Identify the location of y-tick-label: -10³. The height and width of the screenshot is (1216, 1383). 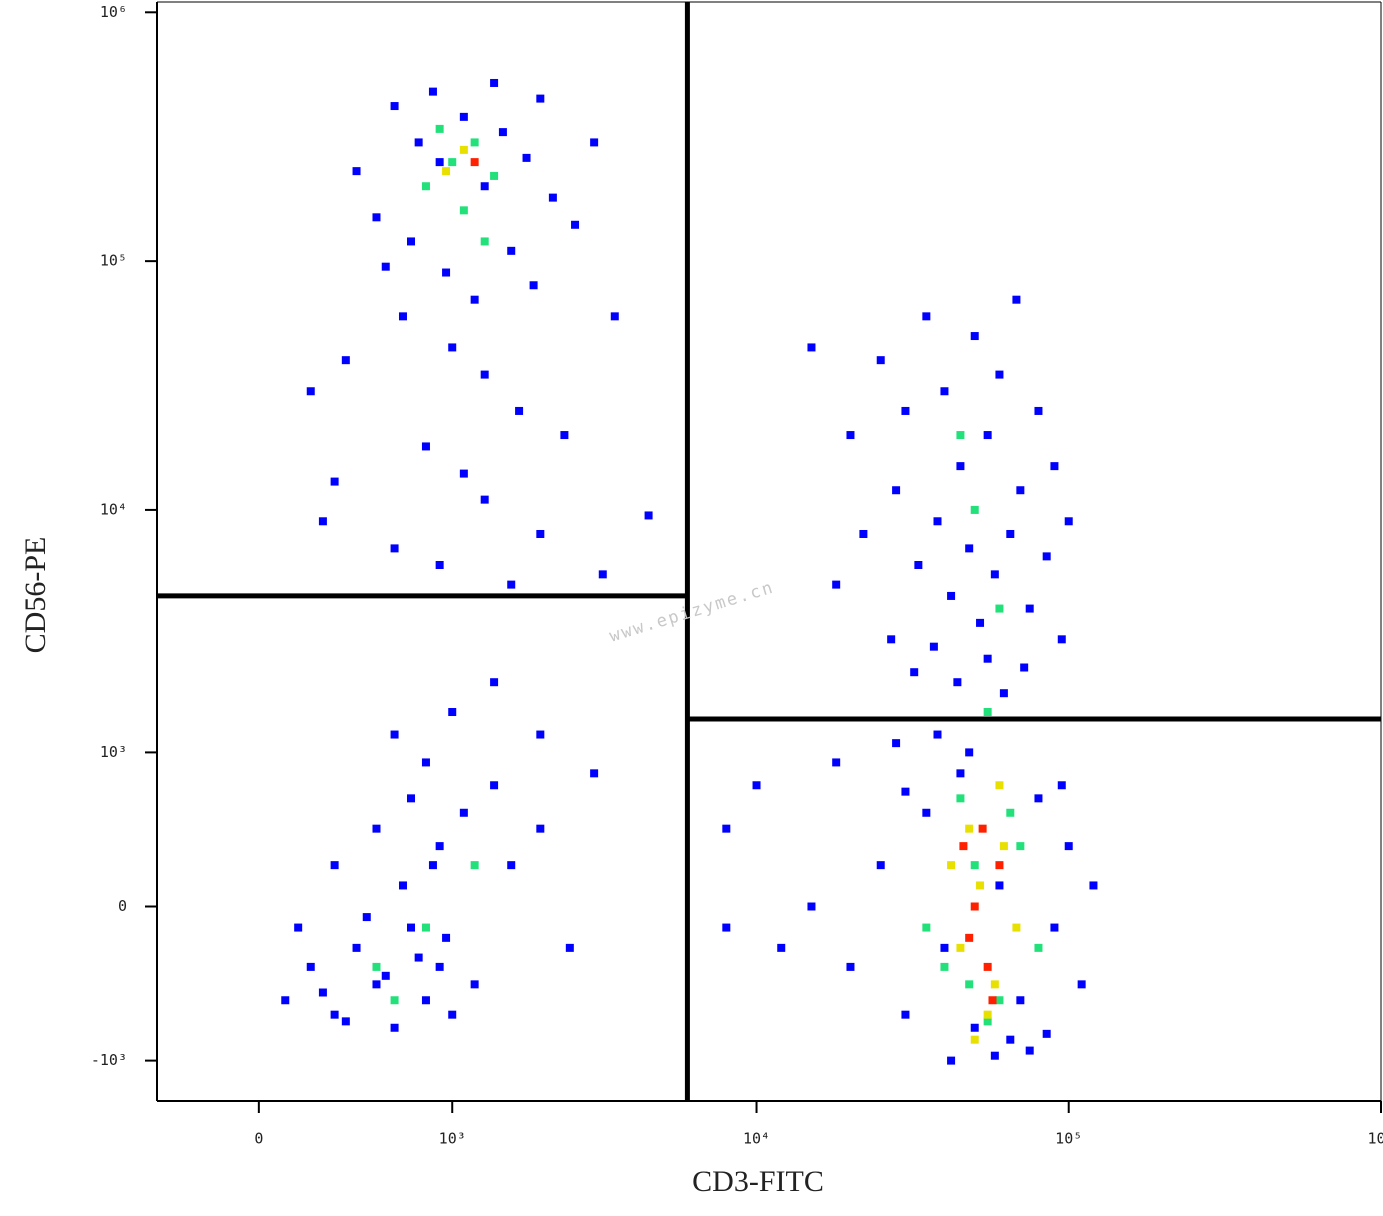
(109, 1060).